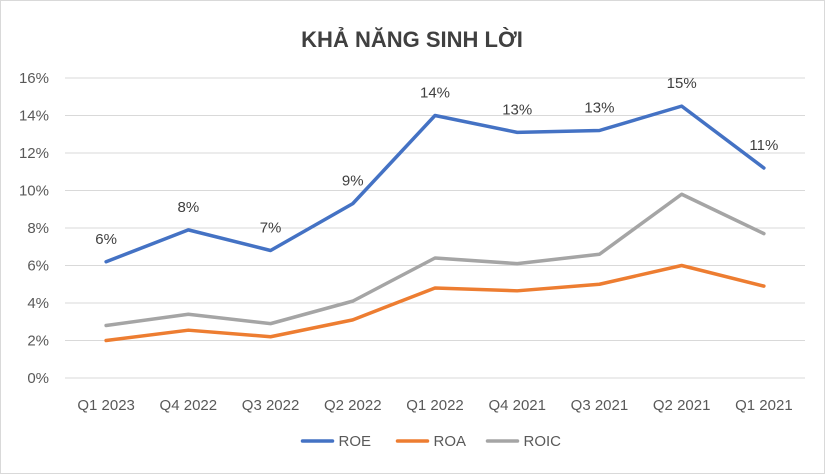 The width and height of the screenshot is (825, 474). I want to click on y-tick-label: 8%, so click(38, 228).